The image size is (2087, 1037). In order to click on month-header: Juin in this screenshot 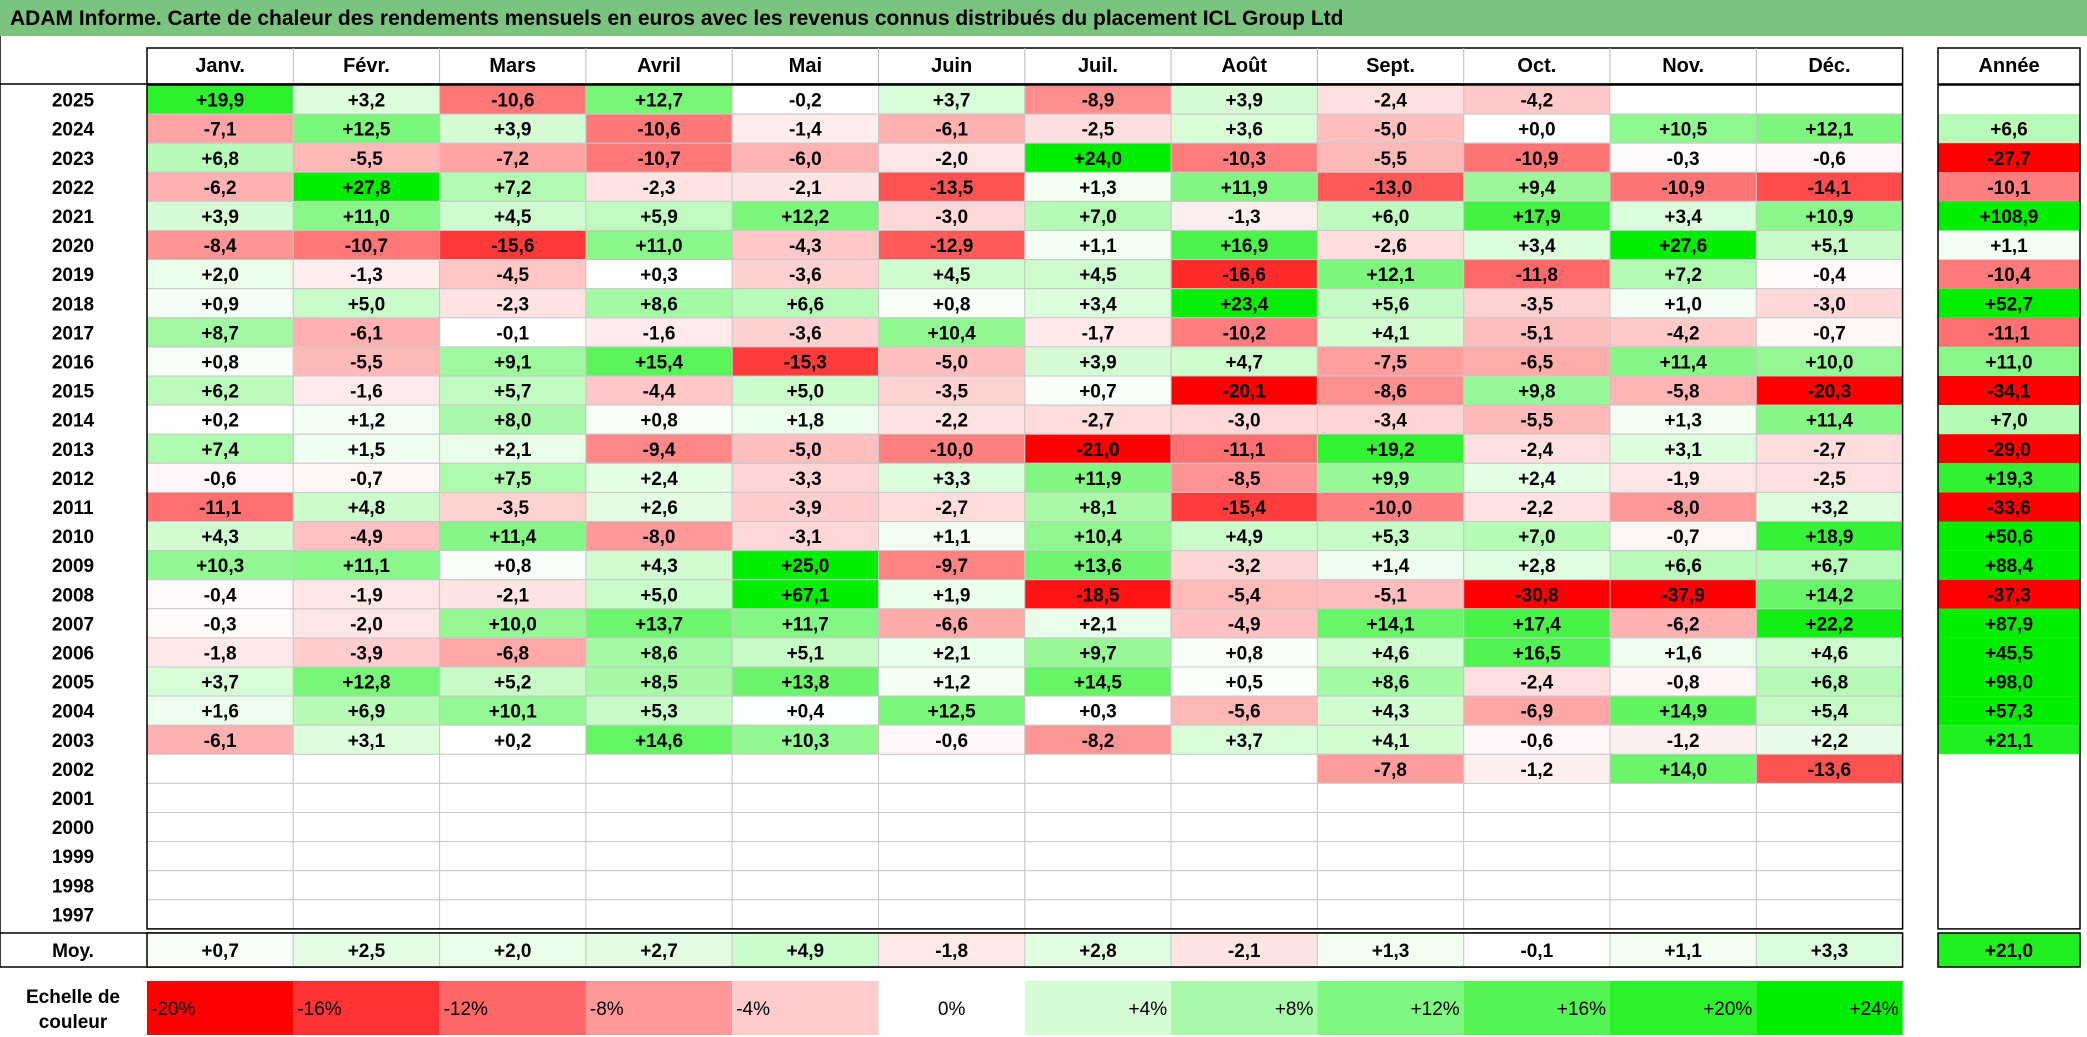, I will do `click(951, 66)`.